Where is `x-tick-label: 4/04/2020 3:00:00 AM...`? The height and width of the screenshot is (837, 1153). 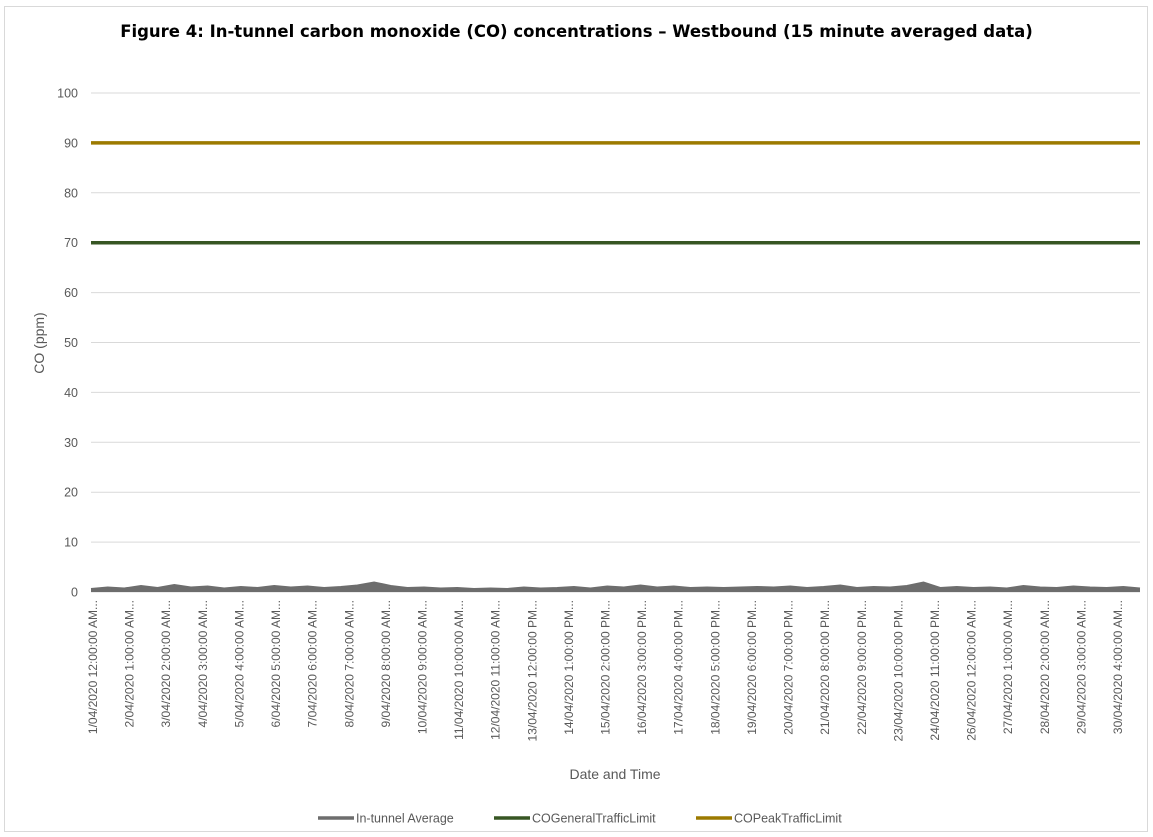
x-tick-label: 4/04/2020 3:00:00 AM... is located at coordinates (203, 663).